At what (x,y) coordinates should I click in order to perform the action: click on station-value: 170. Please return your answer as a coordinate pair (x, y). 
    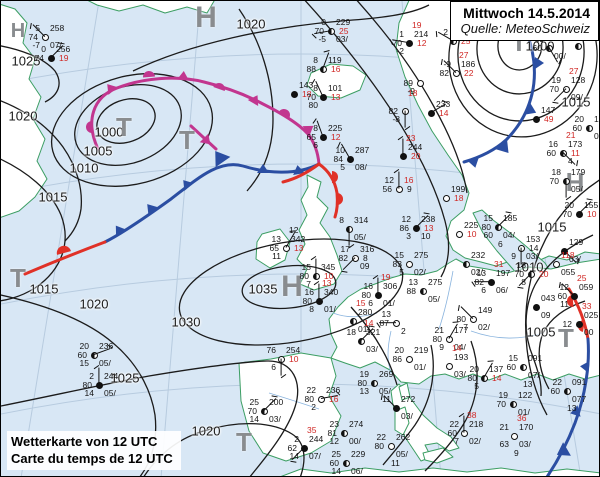
    Looking at the image, I should click on (526, 426).